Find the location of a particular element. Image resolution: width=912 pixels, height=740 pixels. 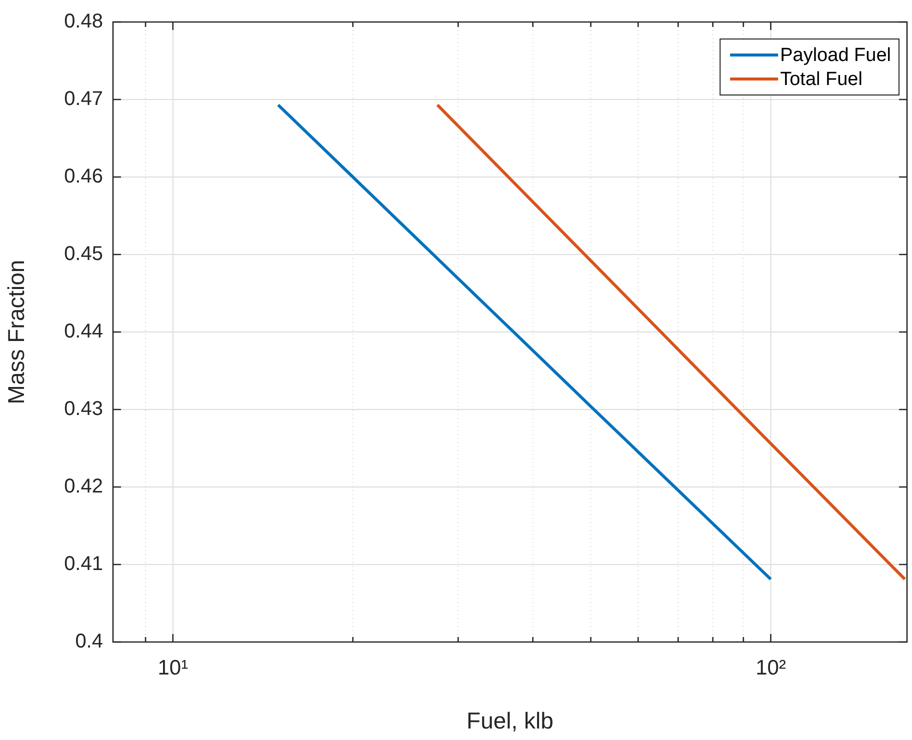

x-axis-title: Fuel, klb is located at coordinates (510, 721).